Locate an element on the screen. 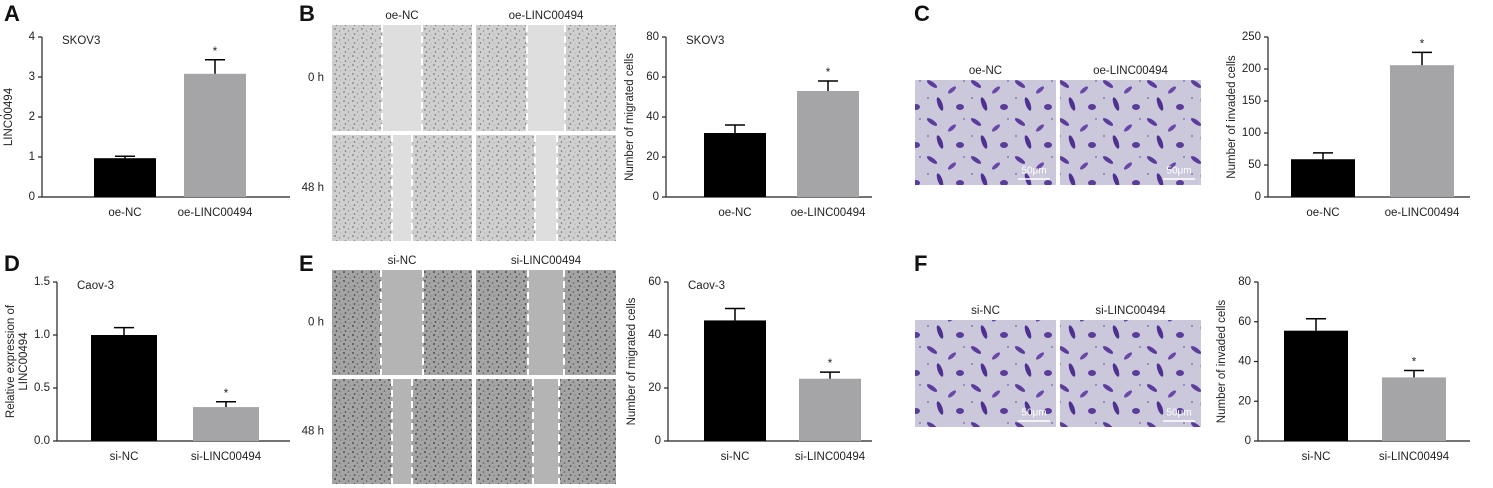 This screenshot has width=1493, height=488. panel-letter: D is located at coordinates (12, 263).